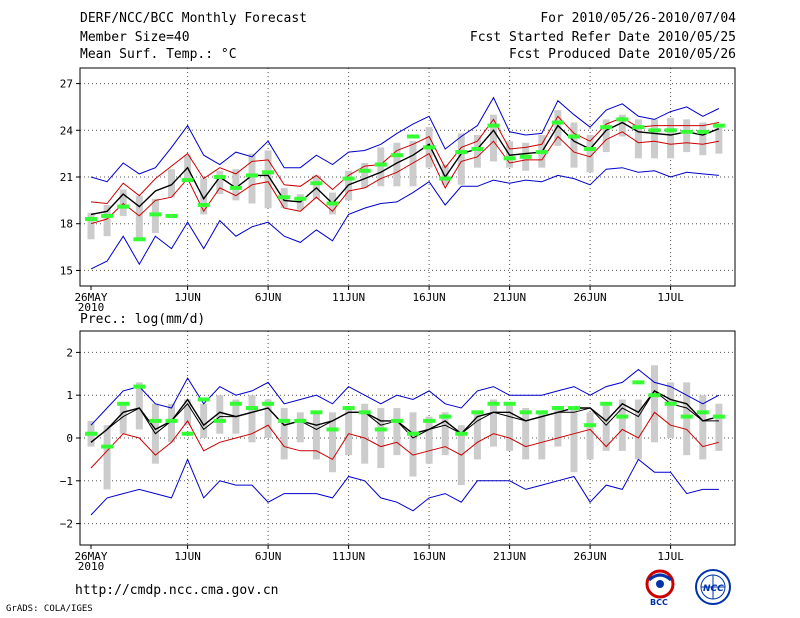 The width and height of the screenshot is (800, 618). Describe the element at coordinates (688, 588) in the screenshot. I see `logo-group: BCC NCC` at that location.